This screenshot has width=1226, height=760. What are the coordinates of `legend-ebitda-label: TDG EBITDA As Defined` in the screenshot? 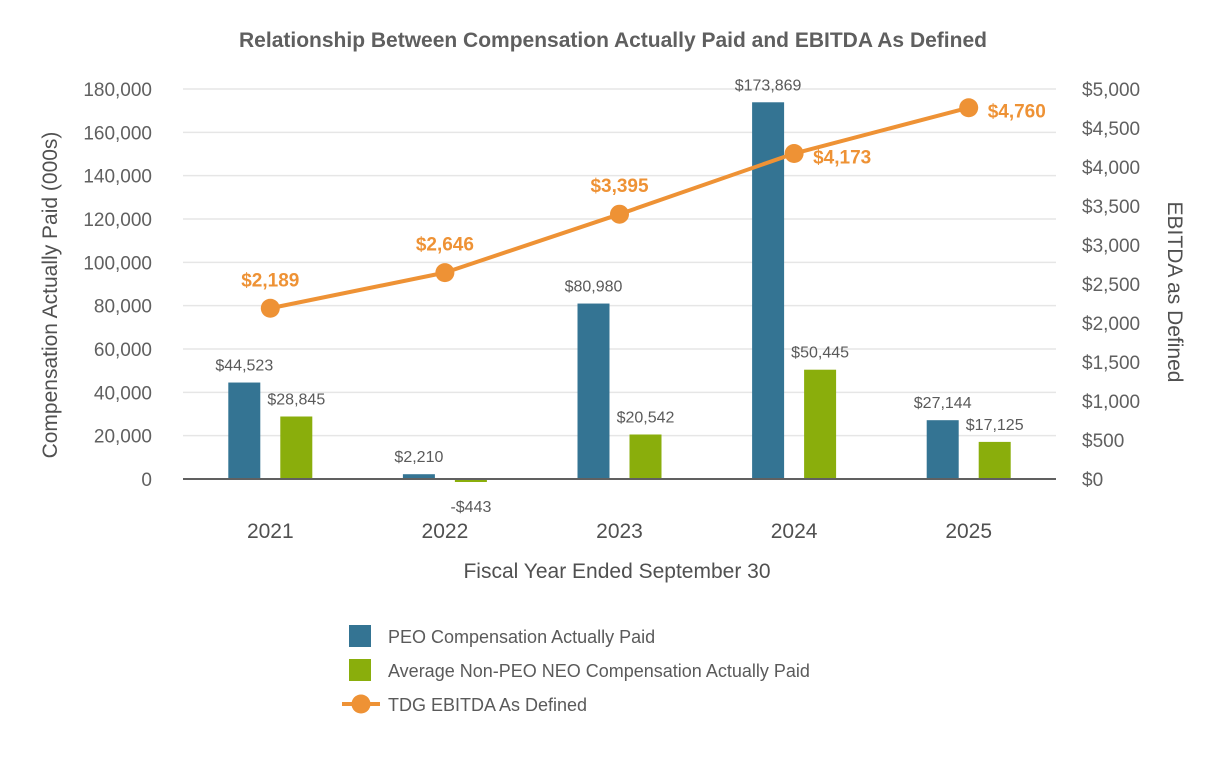 It's located at (487, 705).